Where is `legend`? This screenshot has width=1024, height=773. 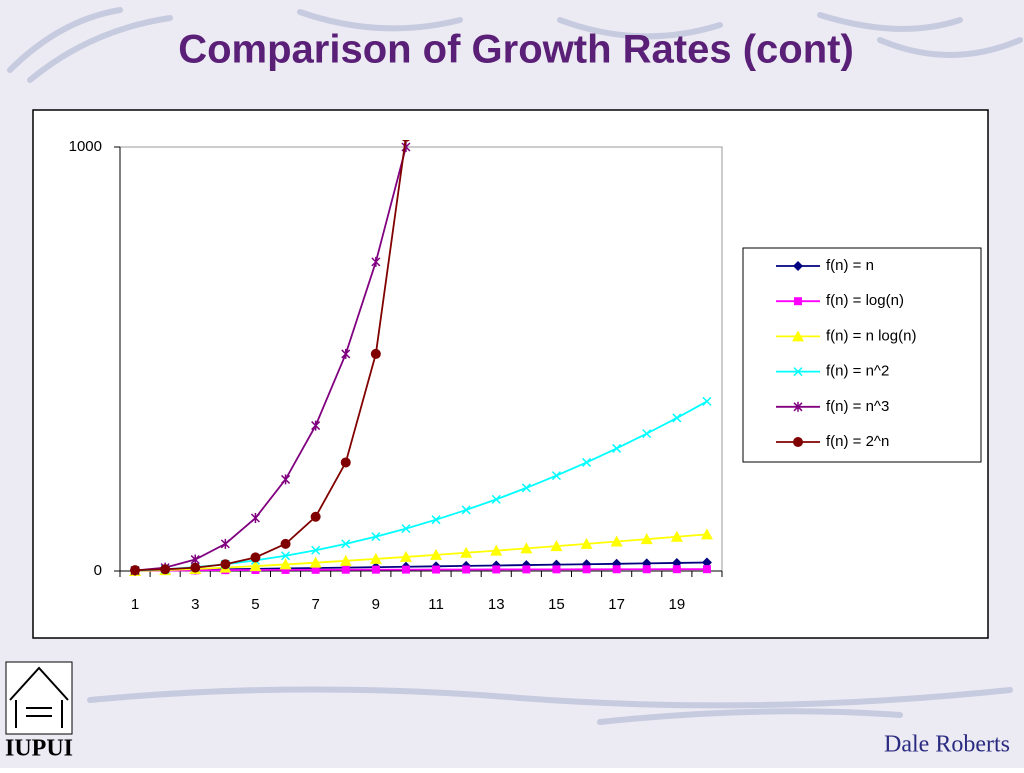
legend is located at coordinates (862, 355).